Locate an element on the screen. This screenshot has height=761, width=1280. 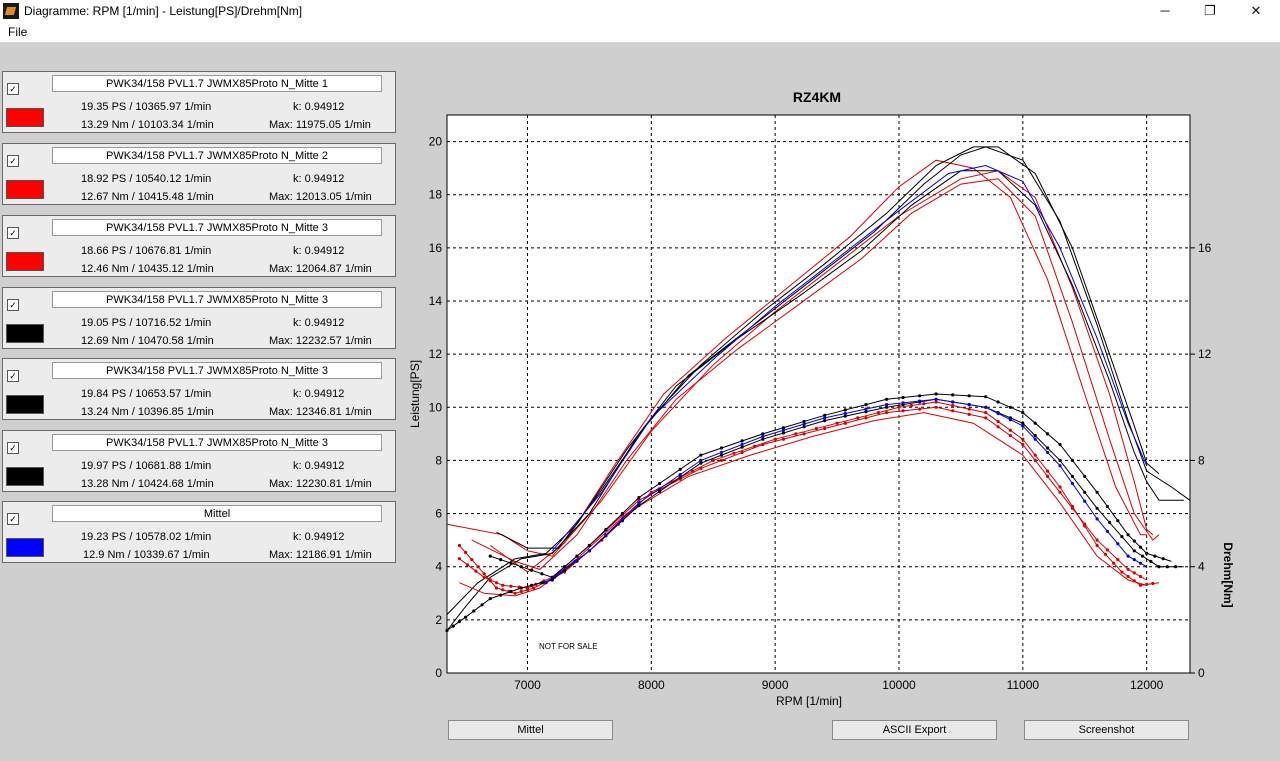
power-peak-text: 19.23 PS / 10578.02 1/min is located at coordinates (146, 537).